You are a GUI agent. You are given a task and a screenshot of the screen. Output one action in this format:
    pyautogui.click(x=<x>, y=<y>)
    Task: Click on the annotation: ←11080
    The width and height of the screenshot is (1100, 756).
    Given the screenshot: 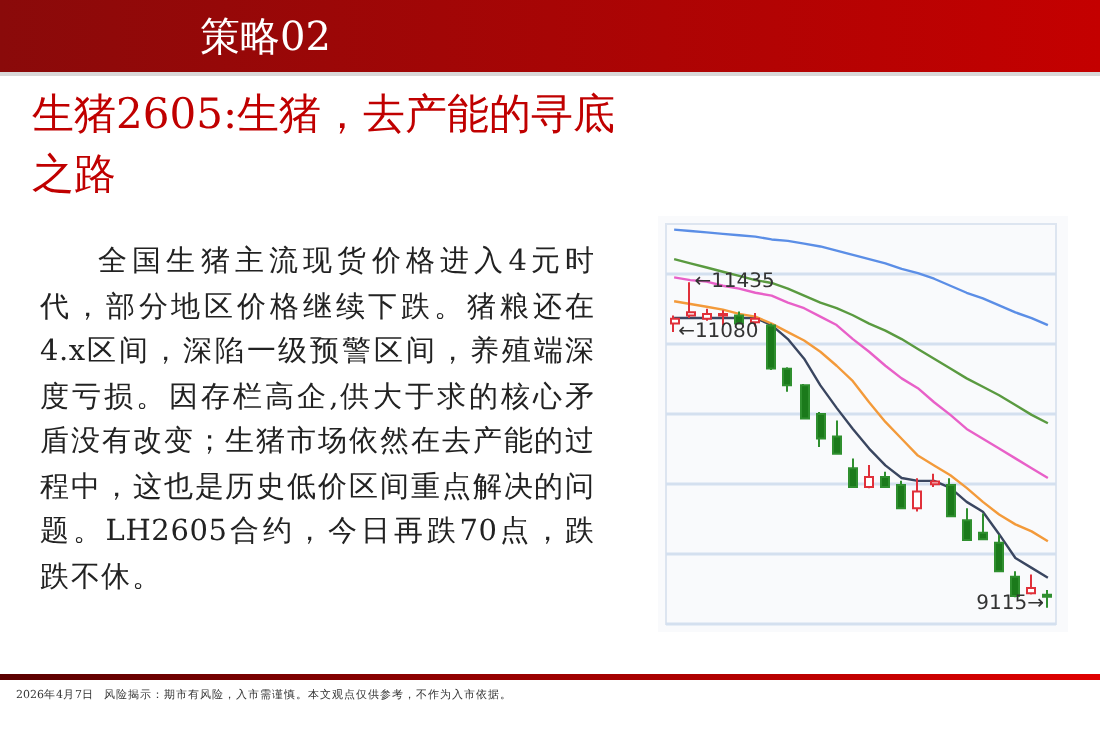 What is the action you would take?
    pyautogui.click(x=718, y=332)
    